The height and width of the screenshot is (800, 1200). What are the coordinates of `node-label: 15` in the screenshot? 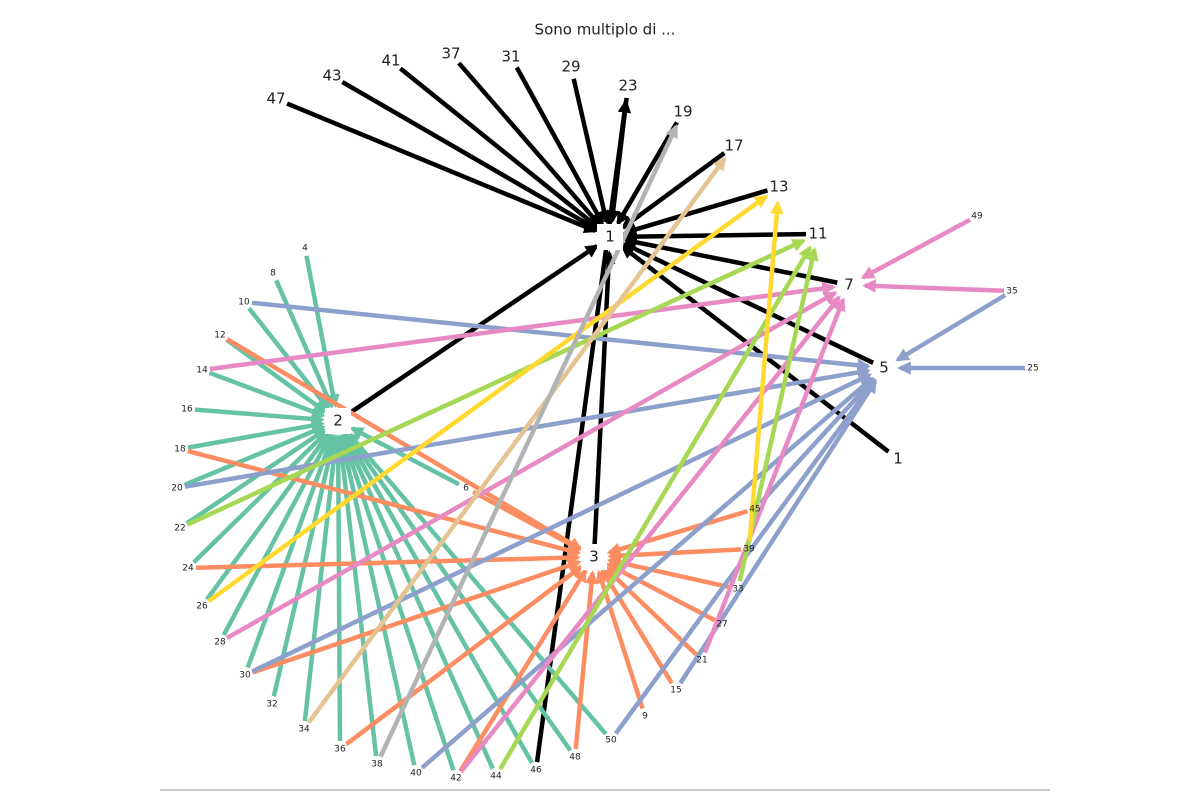 It's located at (675, 691).